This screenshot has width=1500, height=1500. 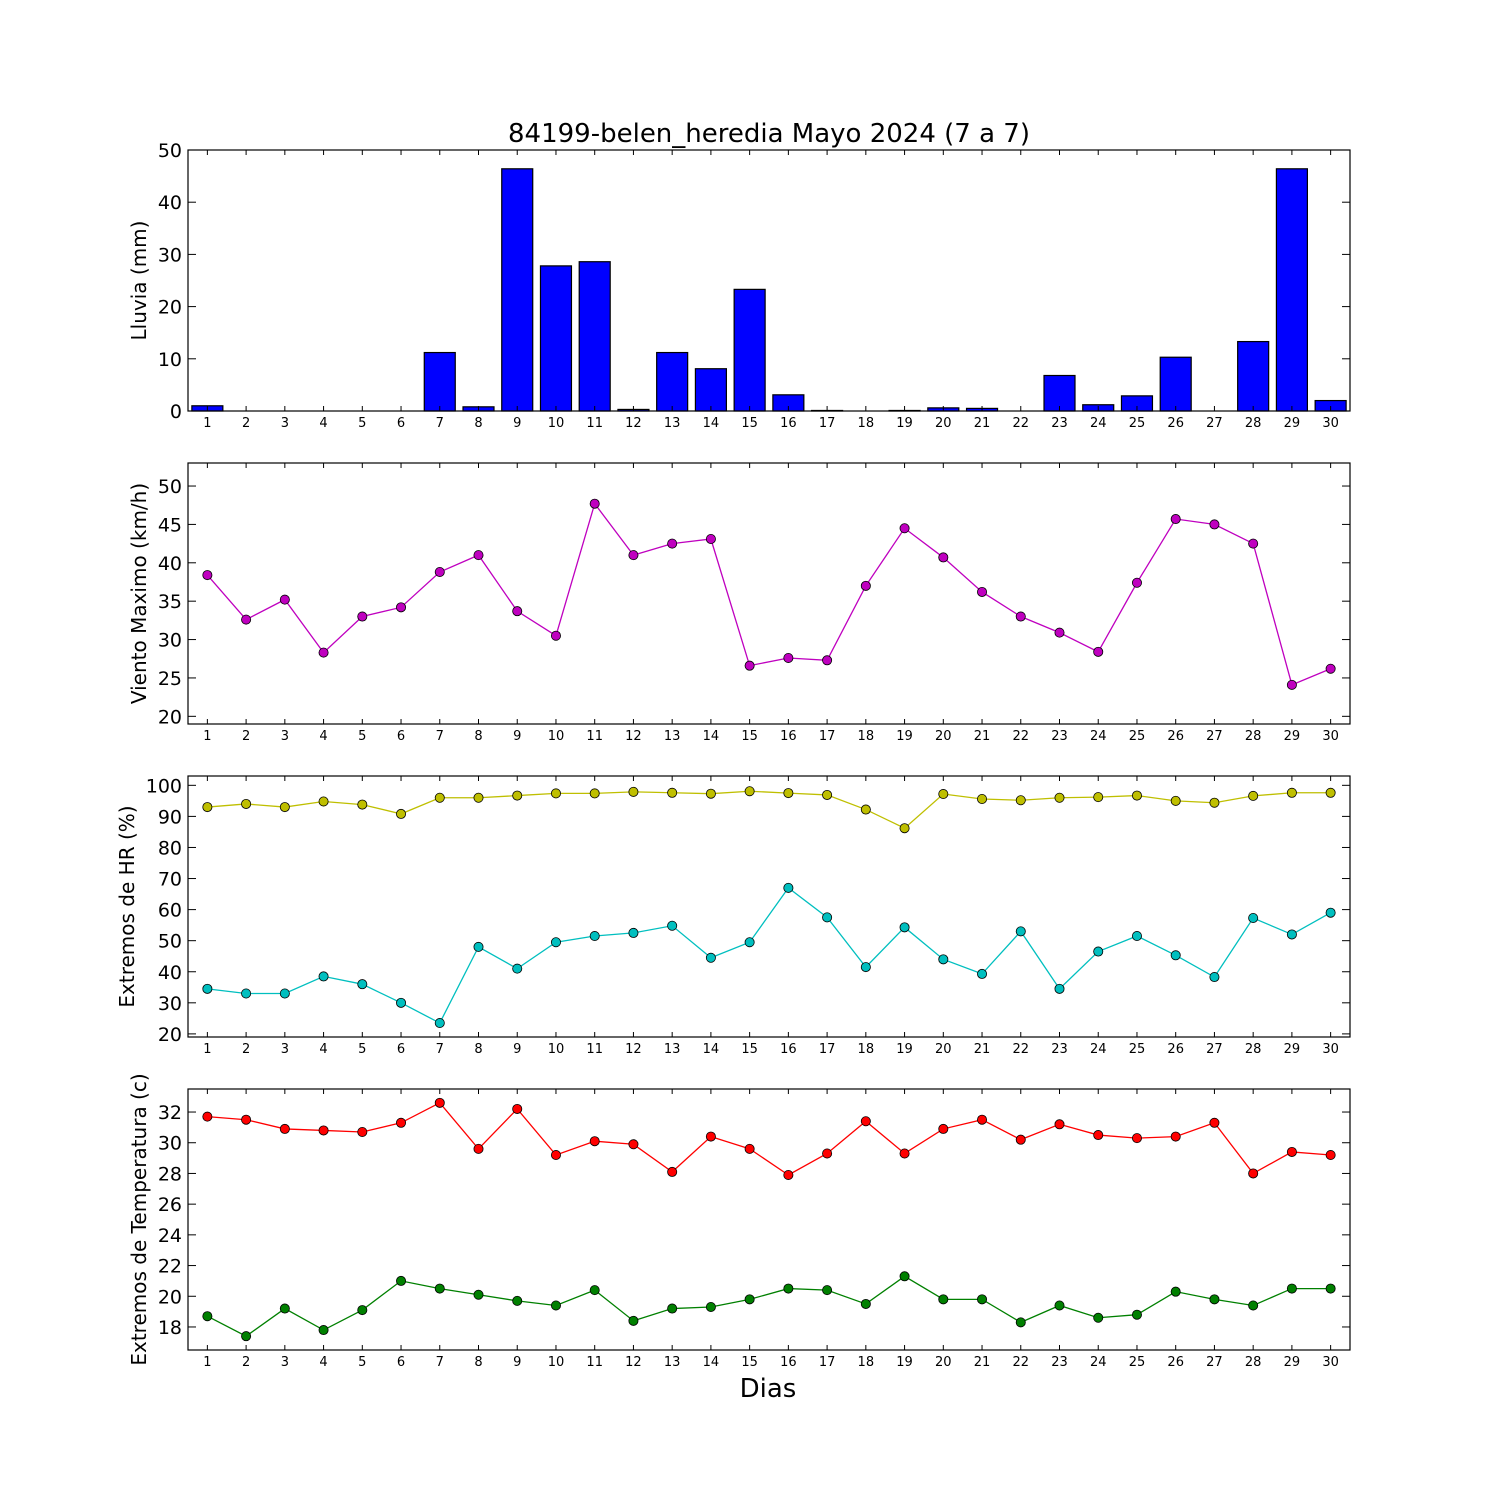 What do you see at coordinates (1098, 1049) in the screenshot?
I see `x-tick-label: 24` at bounding box center [1098, 1049].